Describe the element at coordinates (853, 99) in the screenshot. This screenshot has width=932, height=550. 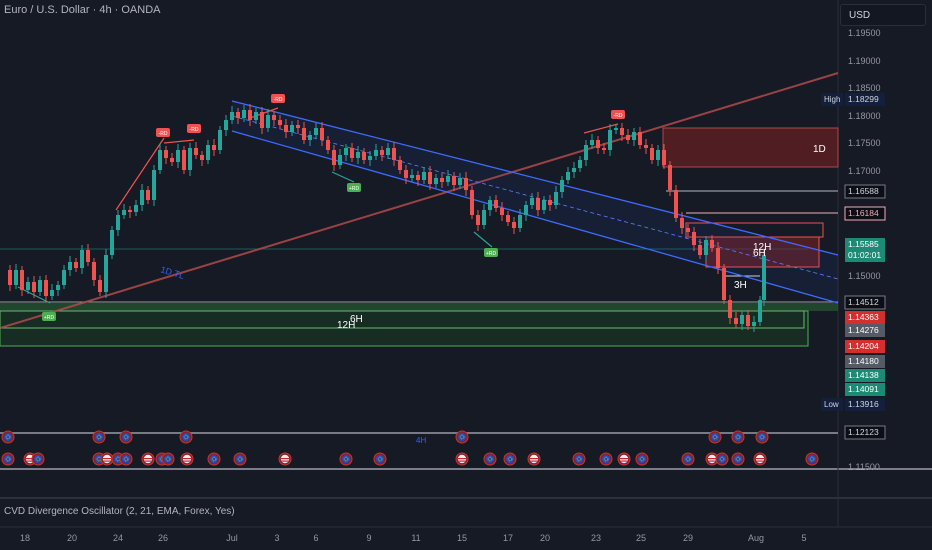
I see `price-tag: High 1.18299` at that location.